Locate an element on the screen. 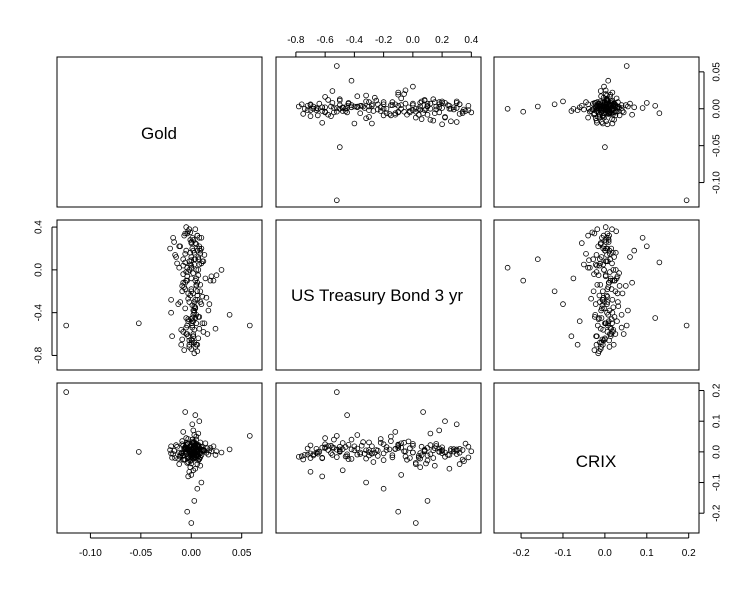  tick-label: -0.4 is located at coordinates (39, 313).